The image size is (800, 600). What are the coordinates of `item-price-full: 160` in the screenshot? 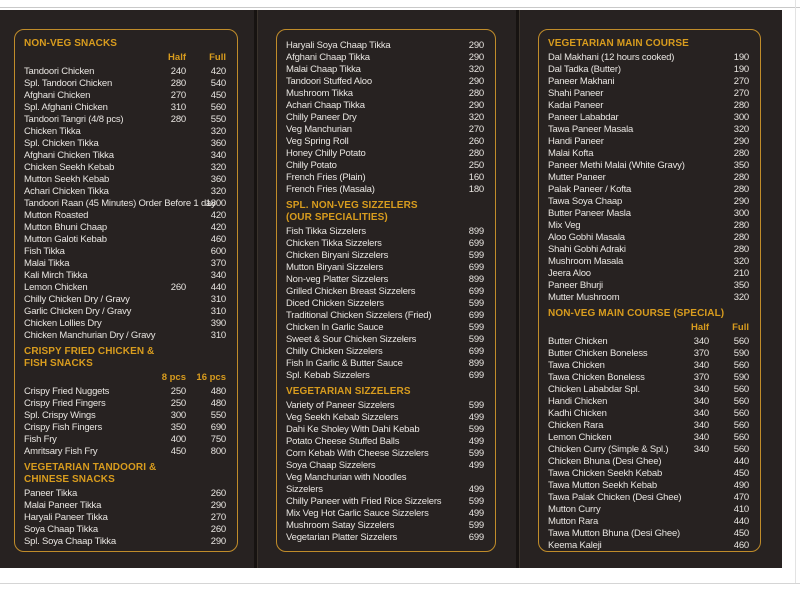 It's located at (476, 177).